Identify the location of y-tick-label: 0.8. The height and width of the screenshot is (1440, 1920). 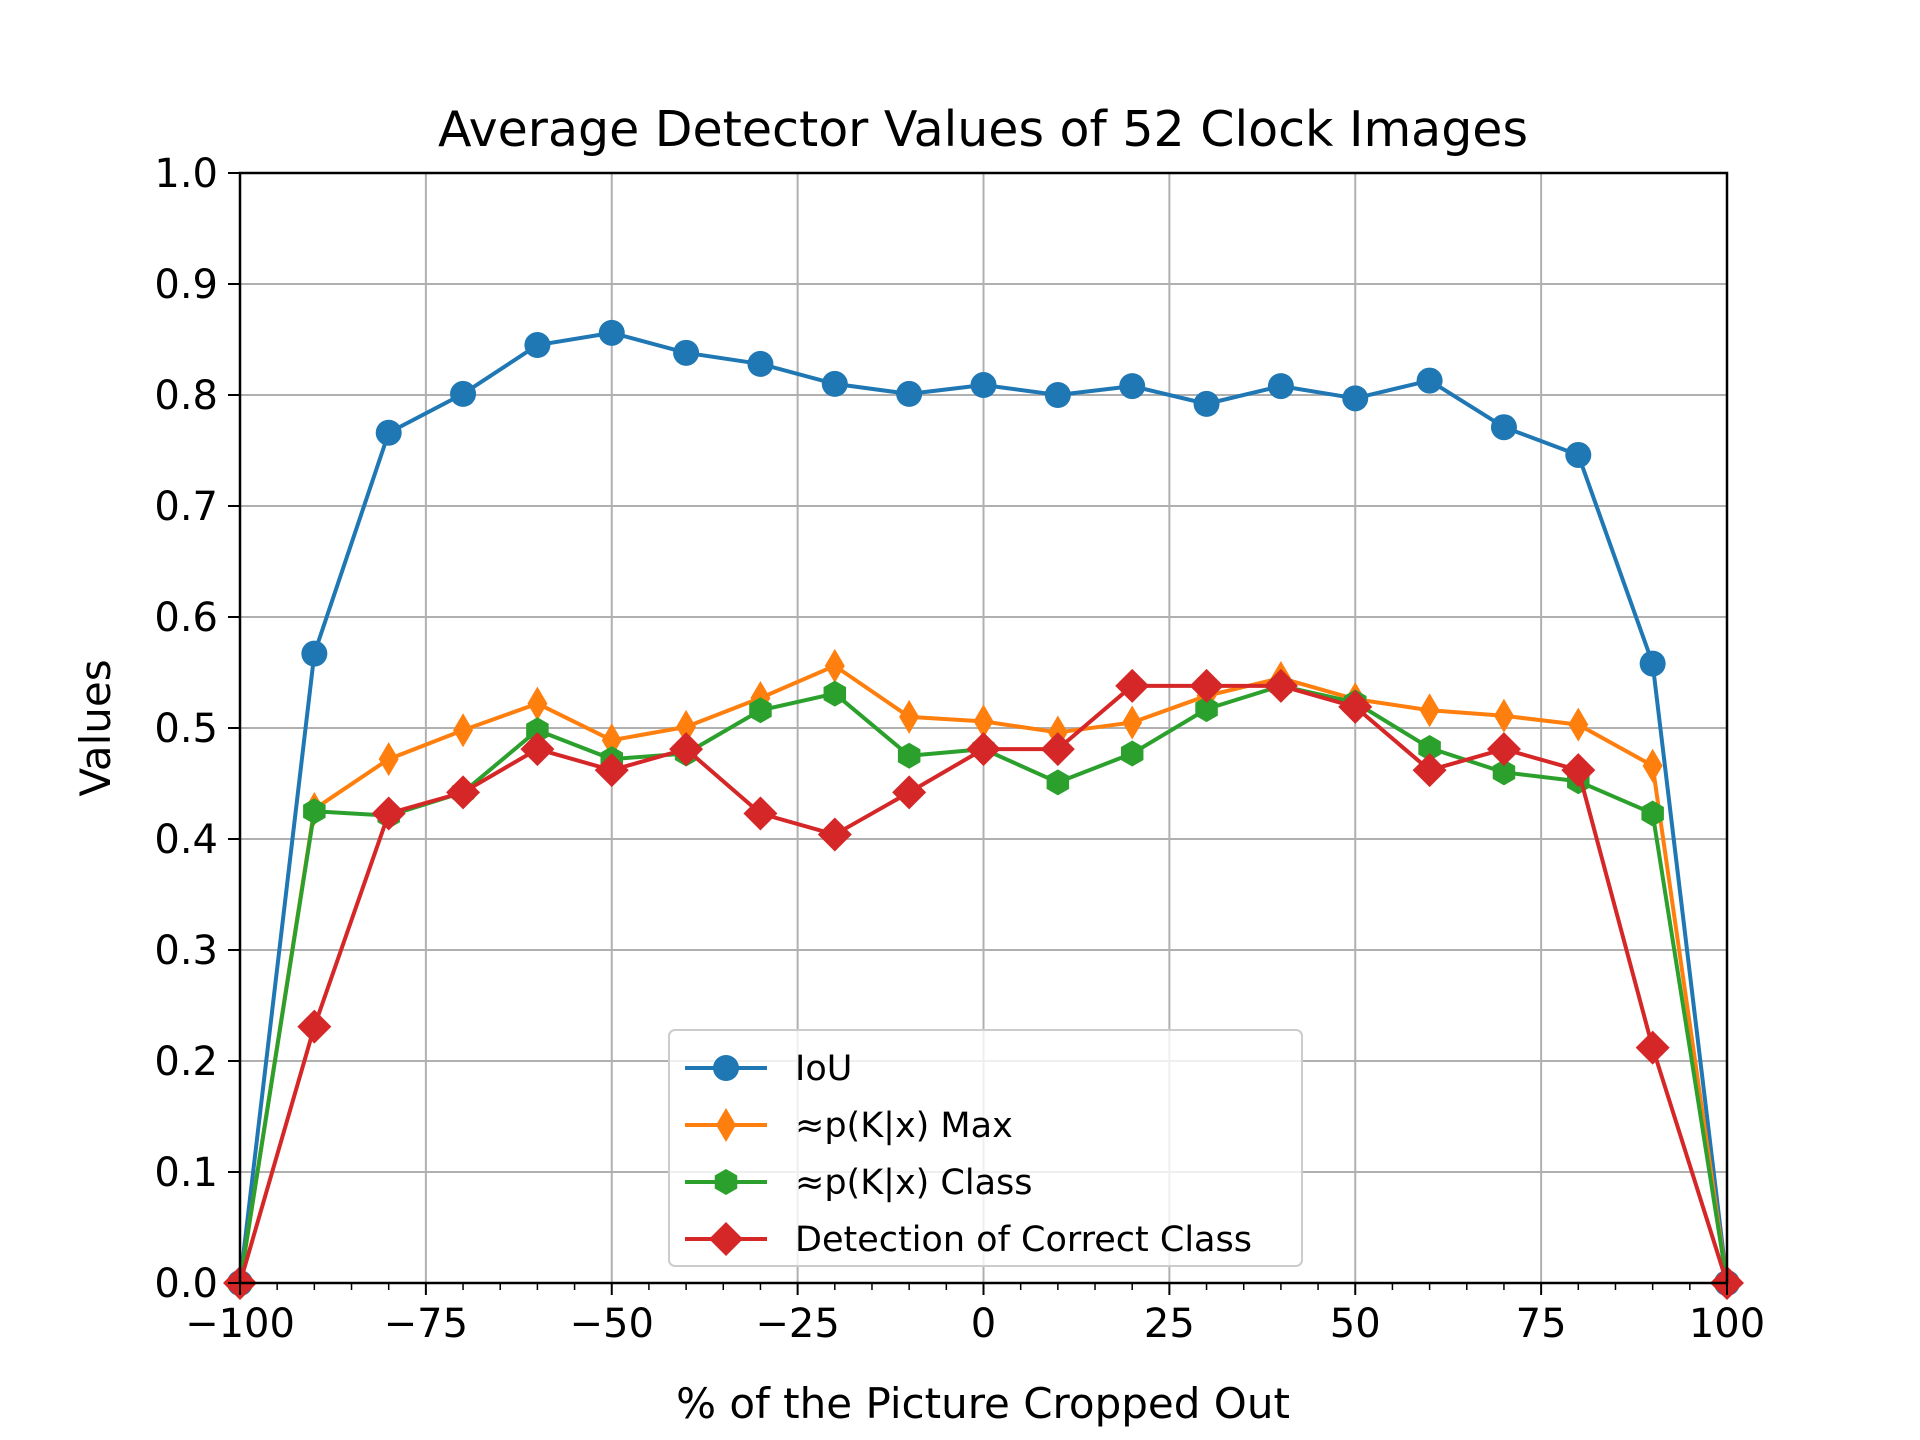
(186, 396).